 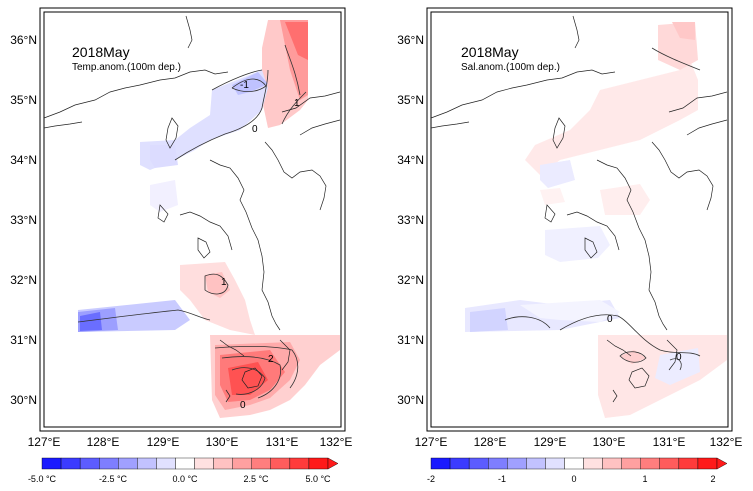 I want to click on salinity-colorbar: -2 -1 0 1 2, so click(x=577, y=470).